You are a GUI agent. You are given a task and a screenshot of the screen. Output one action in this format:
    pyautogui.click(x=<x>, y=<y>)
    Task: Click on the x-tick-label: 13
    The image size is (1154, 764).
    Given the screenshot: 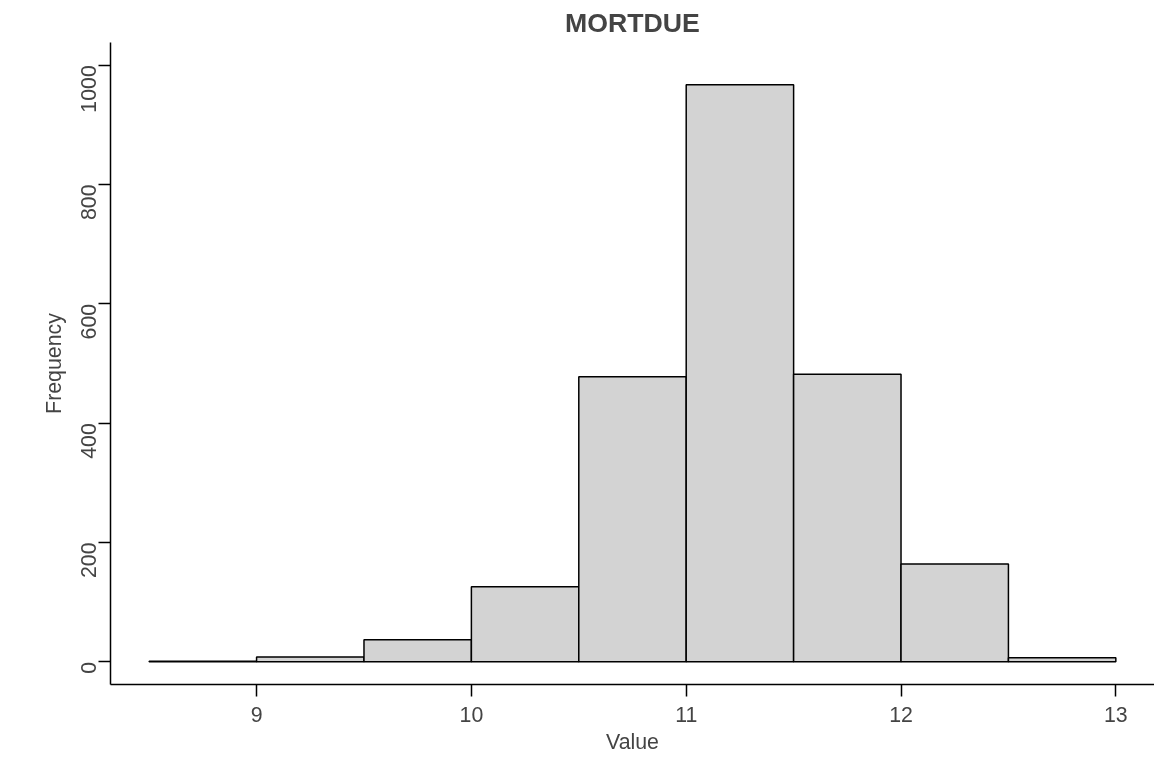 What is the action you would take?
    pyautogui.click(x=1115, y=714)
    